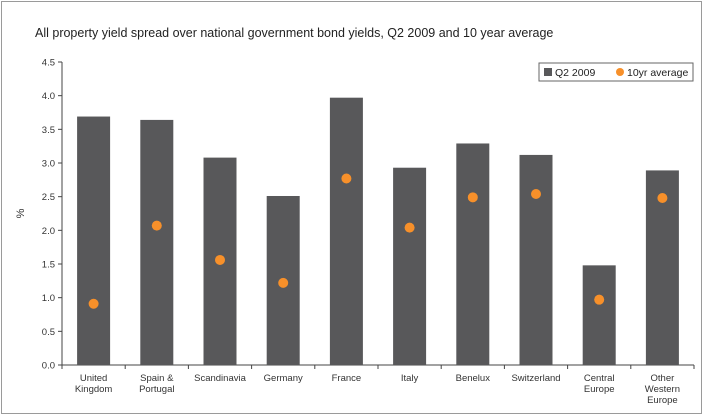  Describe the element at coordinates (548, 72) in the screenshot. I see `legend-swatch-q2-2009` at that location.